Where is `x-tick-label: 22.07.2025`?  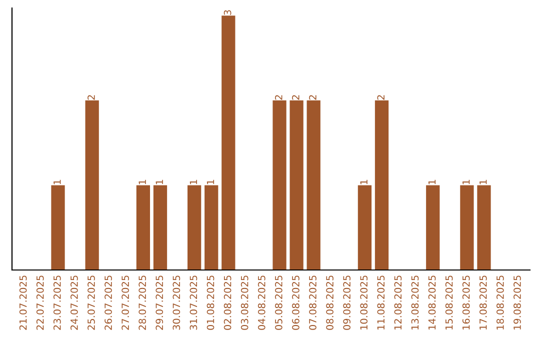
x-tick-label: 22.07.2025 is located at coordinates (40, 303).